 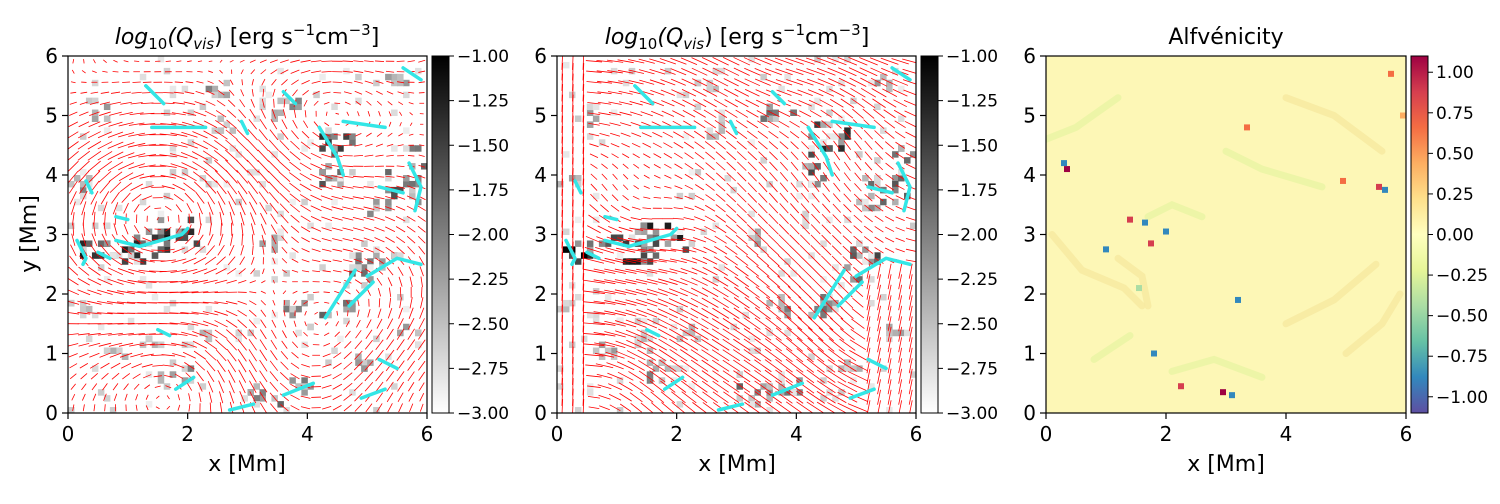 I want to click on y-tick-label: 6, so click(x=51, y=56).